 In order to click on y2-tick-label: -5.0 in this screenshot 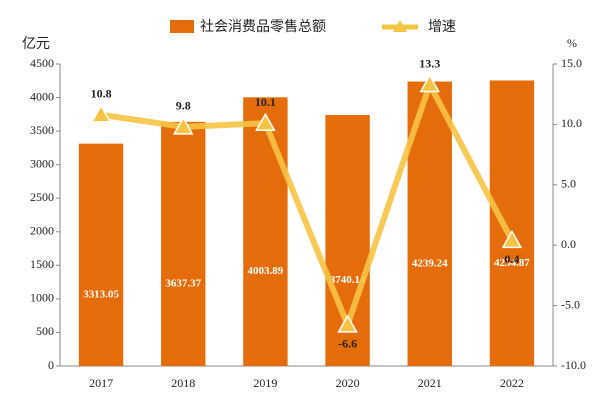, I will do `click(570, 304)`.